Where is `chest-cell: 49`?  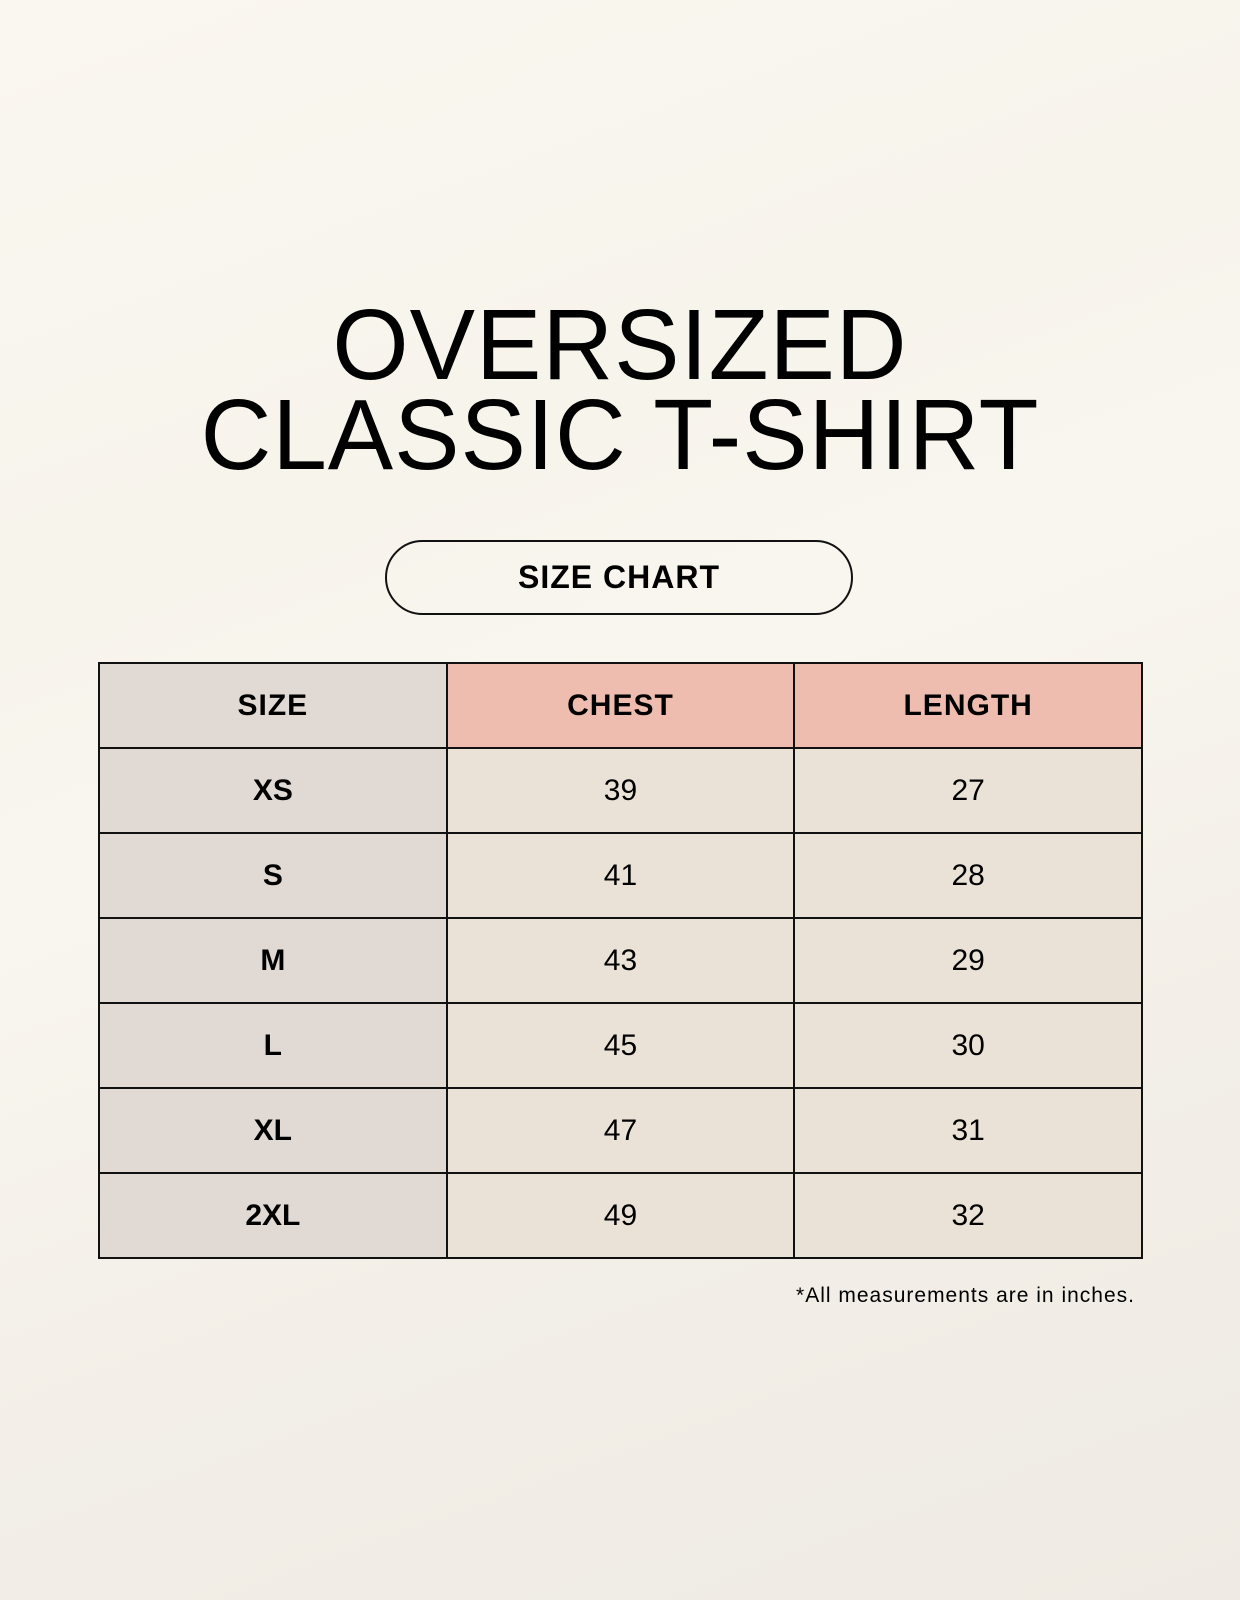
chest-cell: 49 is located at coordinates (620, 1215).